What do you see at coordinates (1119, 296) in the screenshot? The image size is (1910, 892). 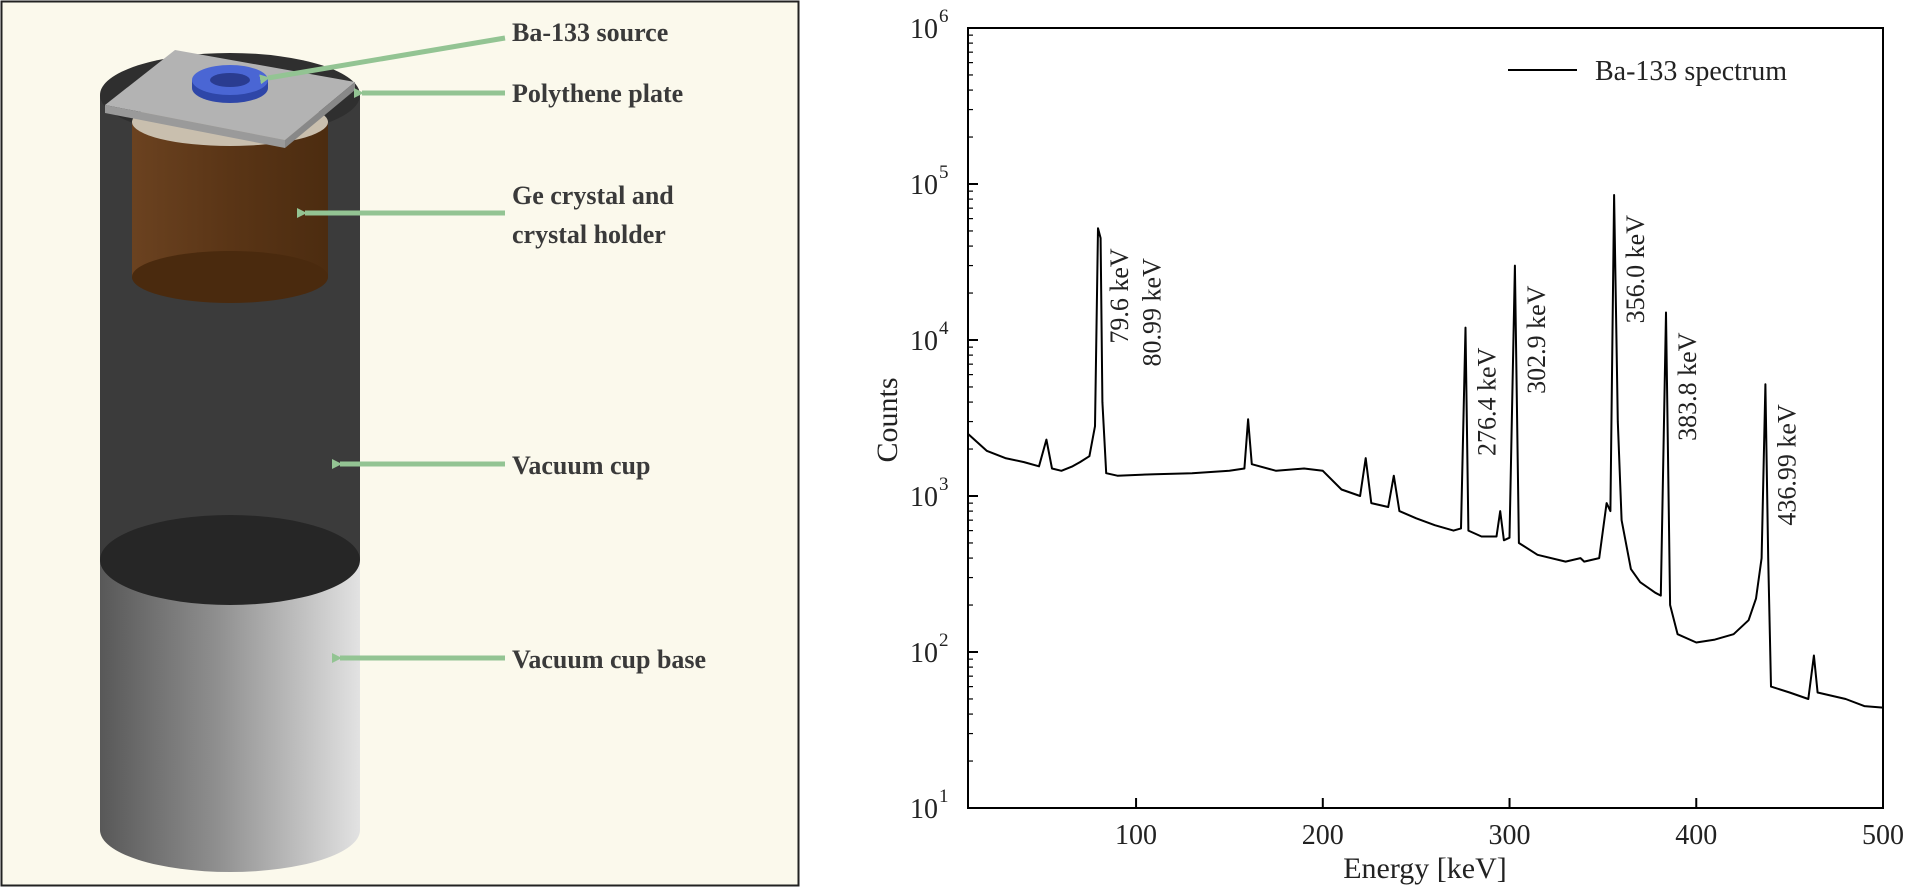 I see `peak-label: 79.6 keV` at bounding box center [1119, 296].